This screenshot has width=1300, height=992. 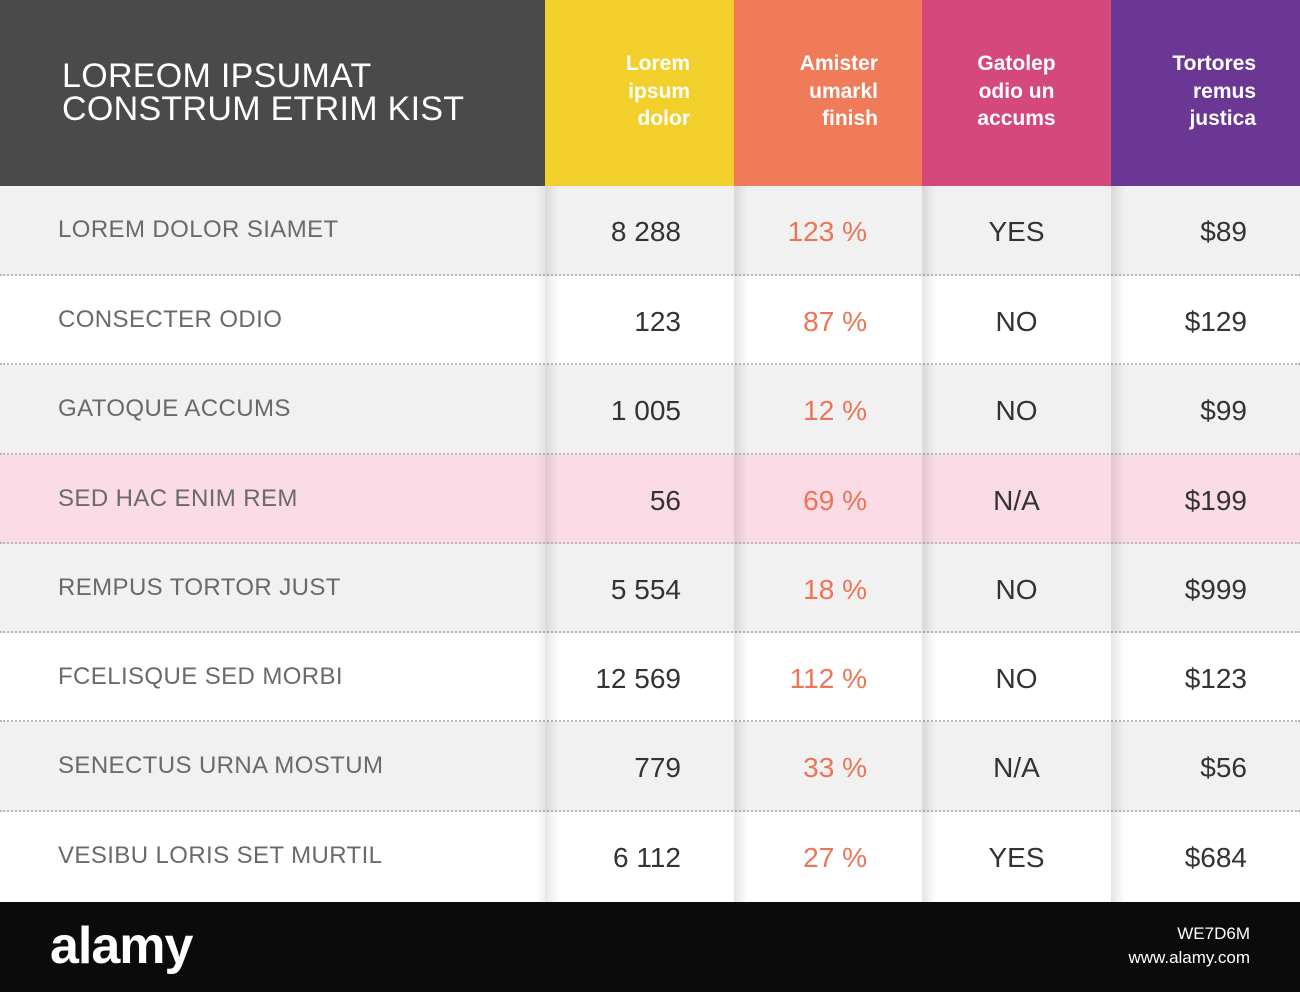 What do you see at coordinates (657, 321) in the screenshot?
I see `table-cell: 123` at bounding box center [657, 321].